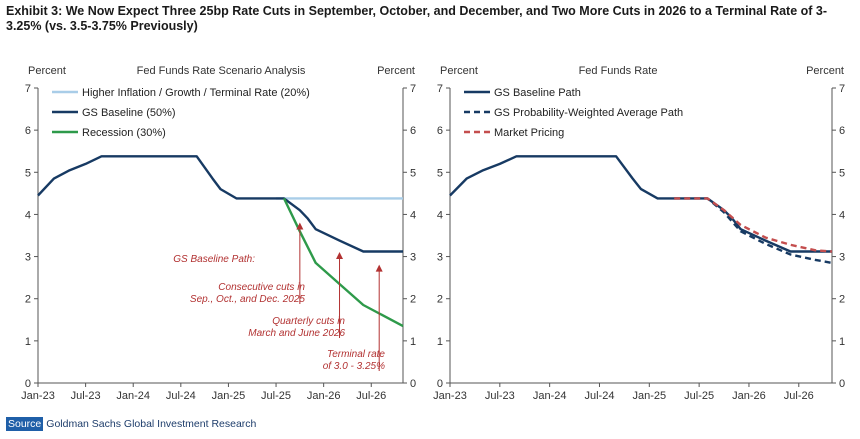 The width and height of the screenshot is (860, 439). Describe the element at coordinates (221, 71) in the screenshot. I see `panel-title: Fed Funds Rate Scenario Analysis` at that location.